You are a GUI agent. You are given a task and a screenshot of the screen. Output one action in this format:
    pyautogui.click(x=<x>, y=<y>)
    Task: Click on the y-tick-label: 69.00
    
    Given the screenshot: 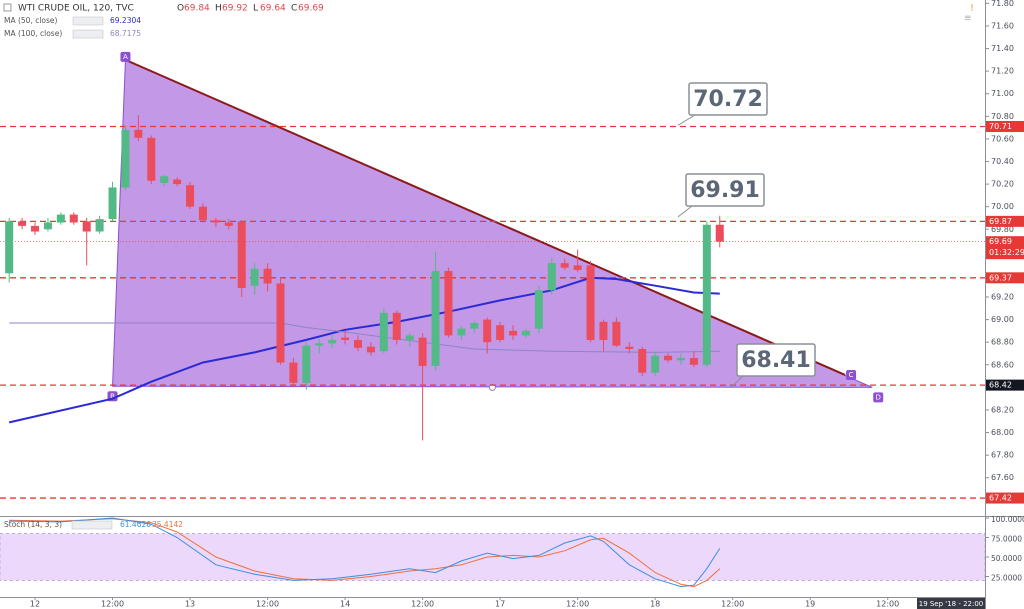 What is the action you would take?
    pyautogui.click(x=1002, y=319)
    